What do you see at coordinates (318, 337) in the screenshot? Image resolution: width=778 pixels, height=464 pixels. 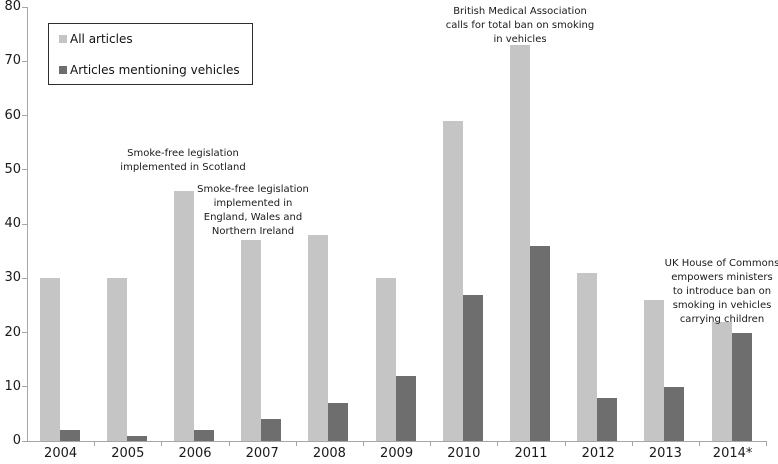 I see `bar-2008-all-articles` at bounding box center [318, 337].